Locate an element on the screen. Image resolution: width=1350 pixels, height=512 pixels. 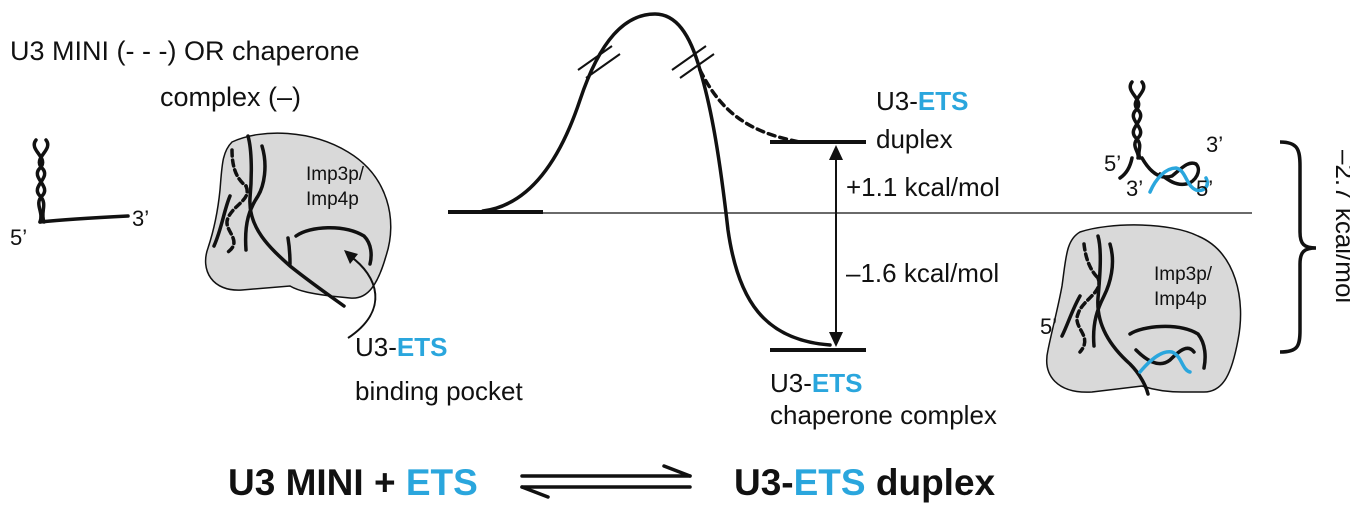
chaperone-icon-5prime: 5’ is located at coordinates (1048, 326).